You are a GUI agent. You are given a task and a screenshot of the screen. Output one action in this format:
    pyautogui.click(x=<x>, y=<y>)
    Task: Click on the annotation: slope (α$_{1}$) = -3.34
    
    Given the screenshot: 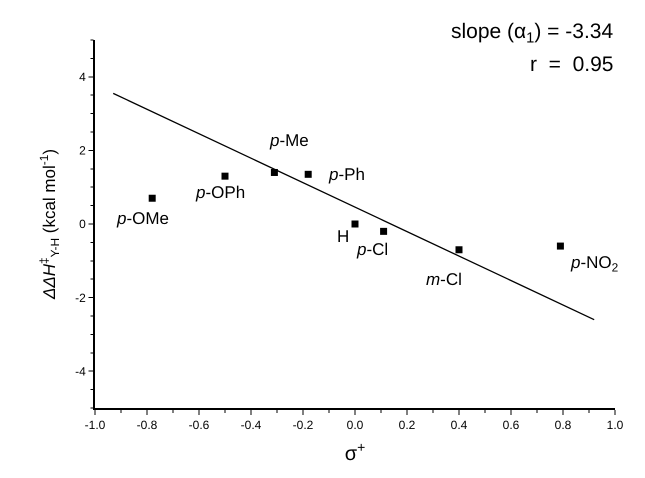 What is the action you would take?
    pyautogui.click(x=532, y=33)
    